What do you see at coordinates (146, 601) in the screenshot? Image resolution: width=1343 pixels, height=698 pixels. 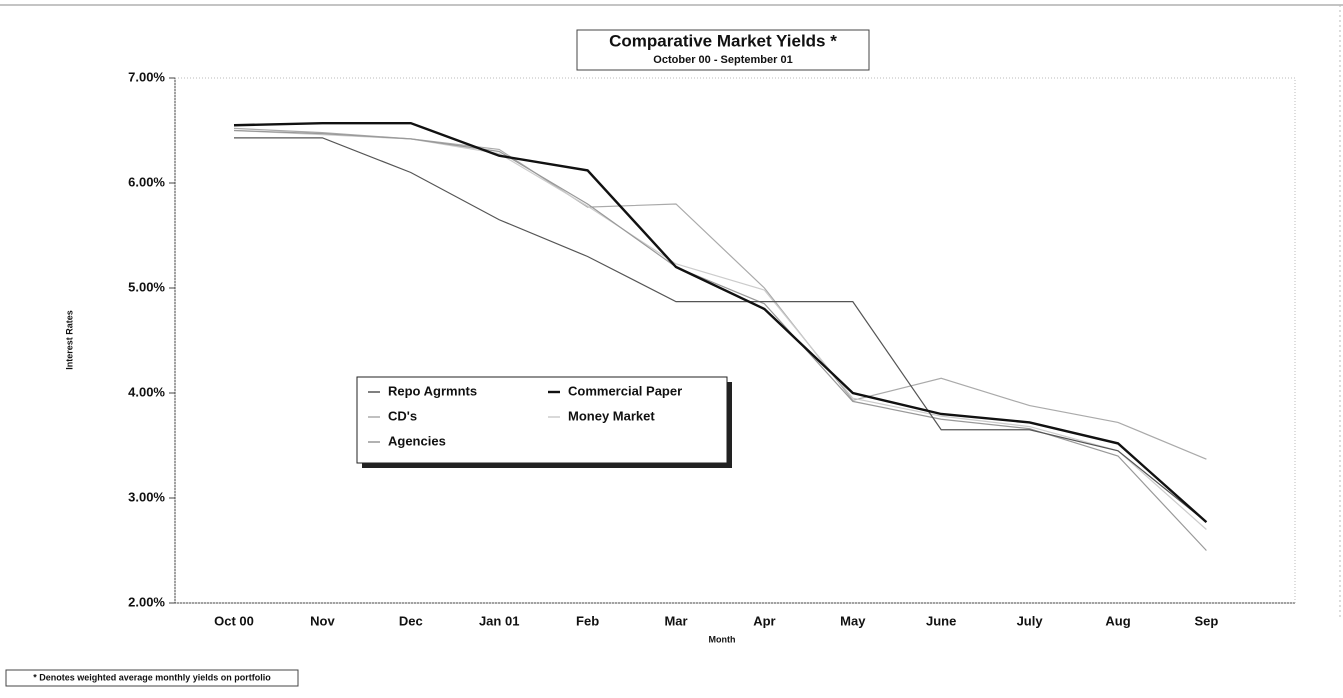 I see `y-tick-label: 2.00%` at bounding box center [146, 601].